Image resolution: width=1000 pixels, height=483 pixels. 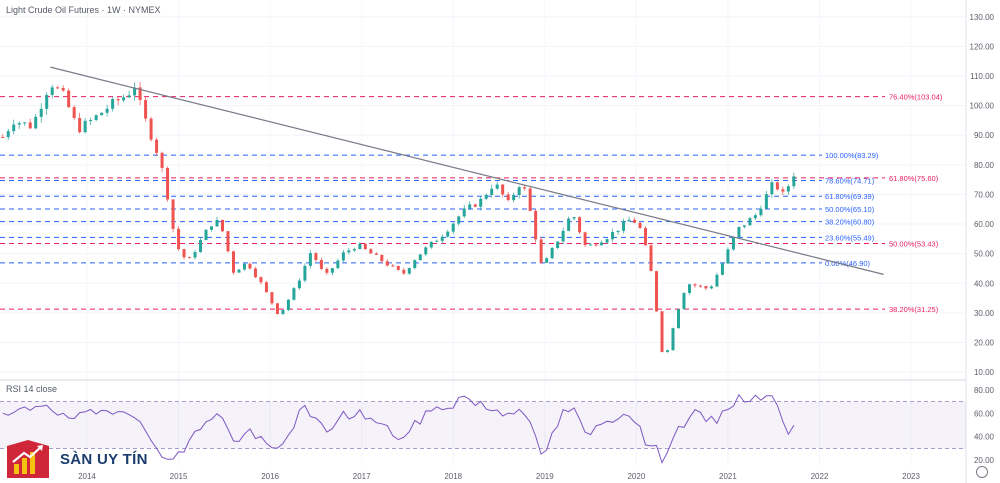 I want to click on brand-logo: SÀN UY TÍN, so click(x=102, y=459).